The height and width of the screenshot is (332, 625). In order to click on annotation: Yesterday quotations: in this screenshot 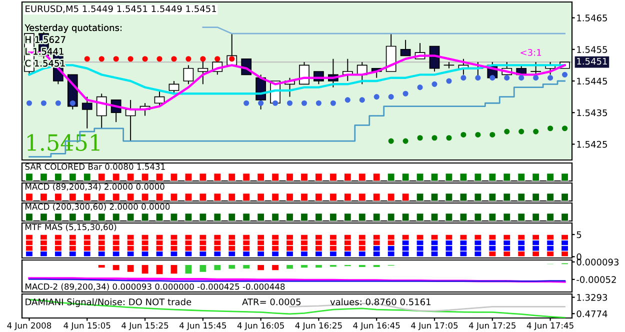, I will do `click(73, 28)`.